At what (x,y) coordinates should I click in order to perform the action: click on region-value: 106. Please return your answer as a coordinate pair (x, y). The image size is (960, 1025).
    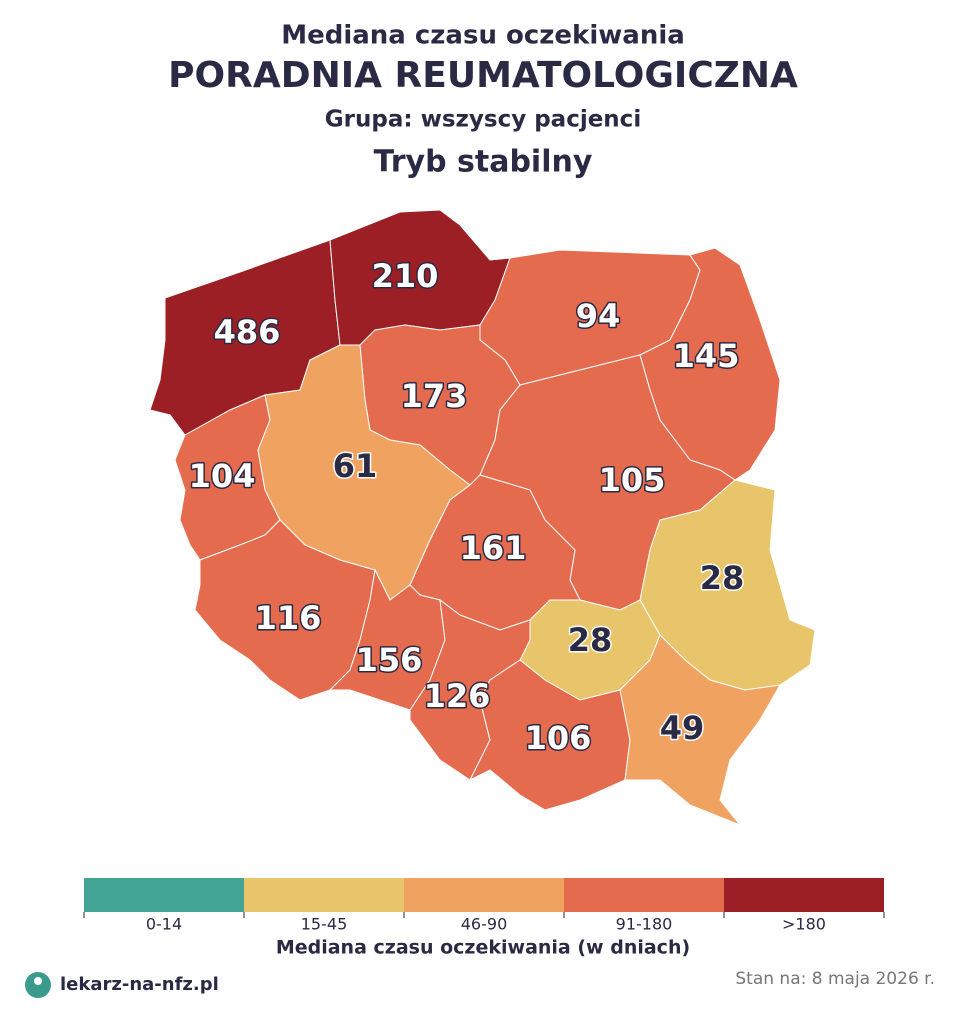
    Looking at the image, I should click on (558, 738).